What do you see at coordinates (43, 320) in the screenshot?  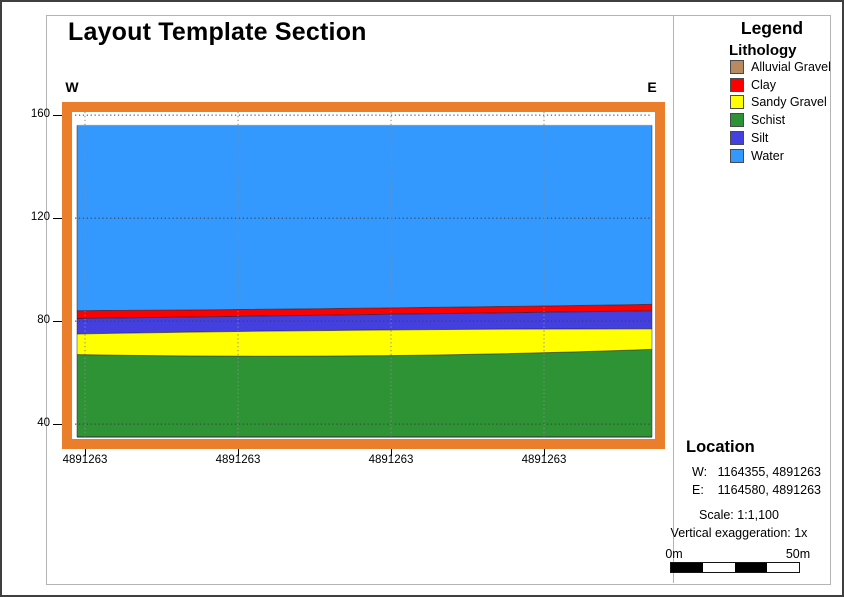 I see `y-axis-label-80: 80` at bounding box center [43, 320].